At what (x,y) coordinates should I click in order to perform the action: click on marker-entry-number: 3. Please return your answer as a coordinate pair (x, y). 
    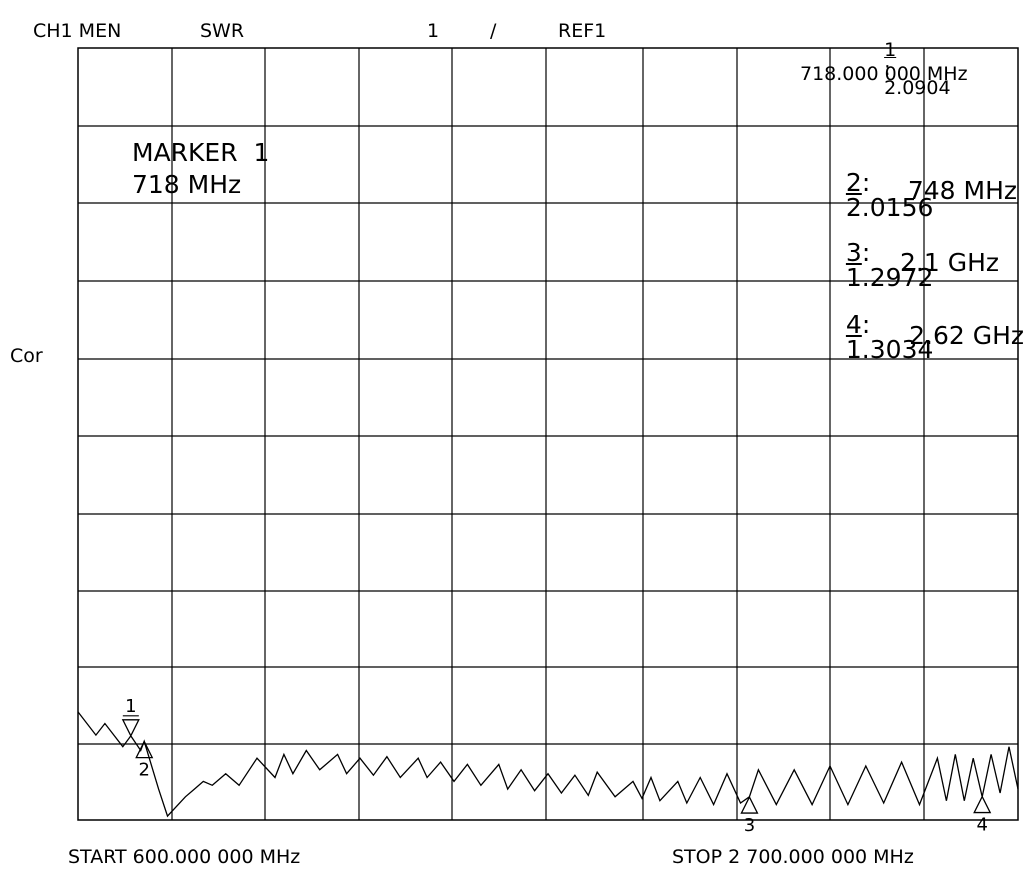
    Looking at the image, I should click on (853, 252).